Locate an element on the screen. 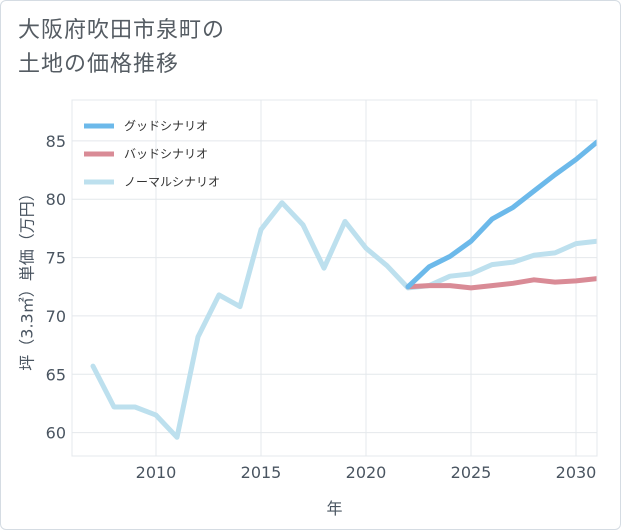 This screenshot has width=621, height=530. y-tick-label-60: 60 is located at coordinates (56, 433).